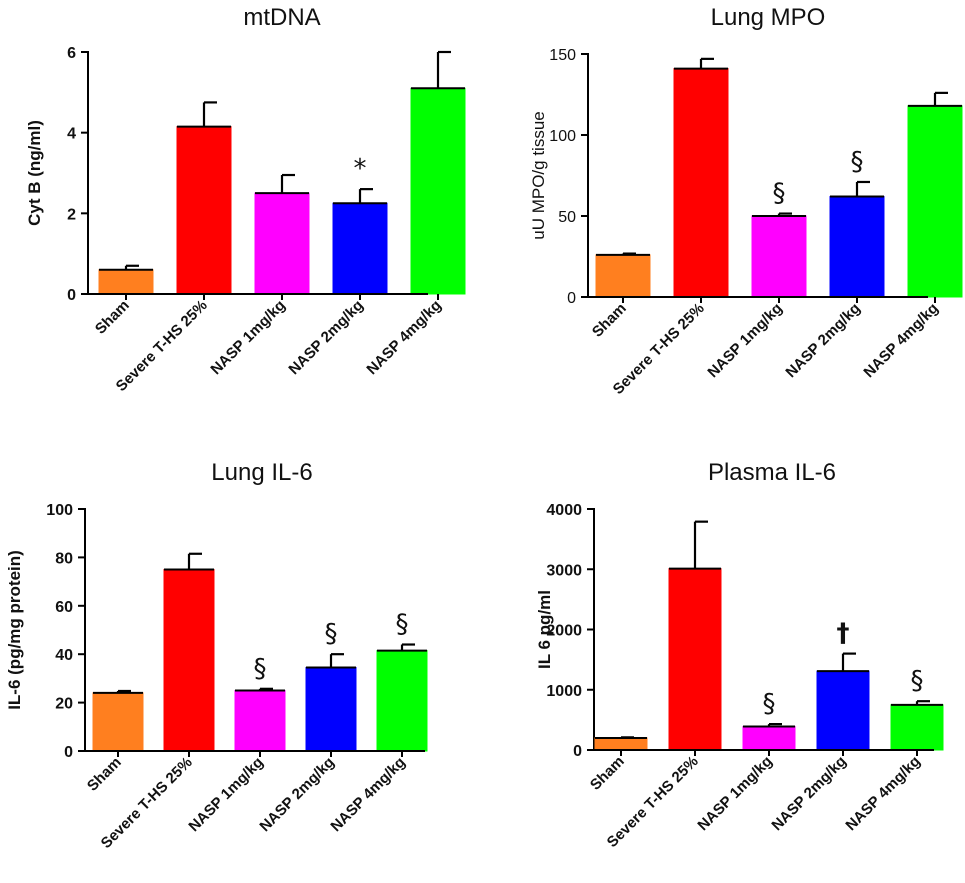  What do you see at coordinates (64, 704) in the screenshot?
I see `y-tick-label: 20` at bounding box center [64, 704].